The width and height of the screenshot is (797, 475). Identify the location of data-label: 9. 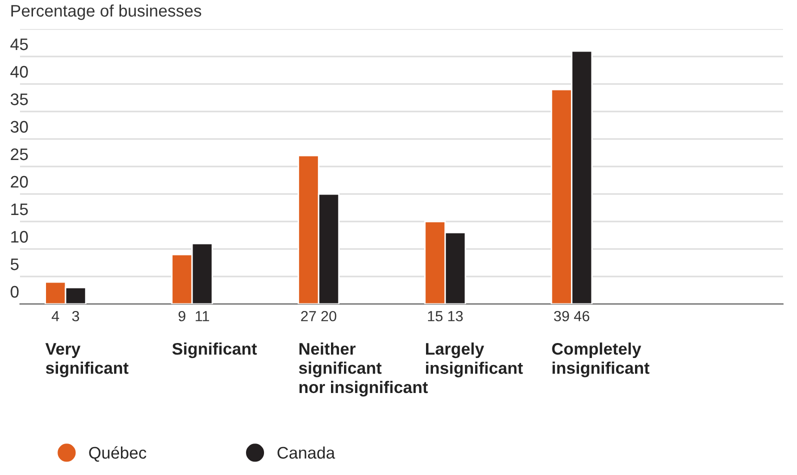
(182, 316).